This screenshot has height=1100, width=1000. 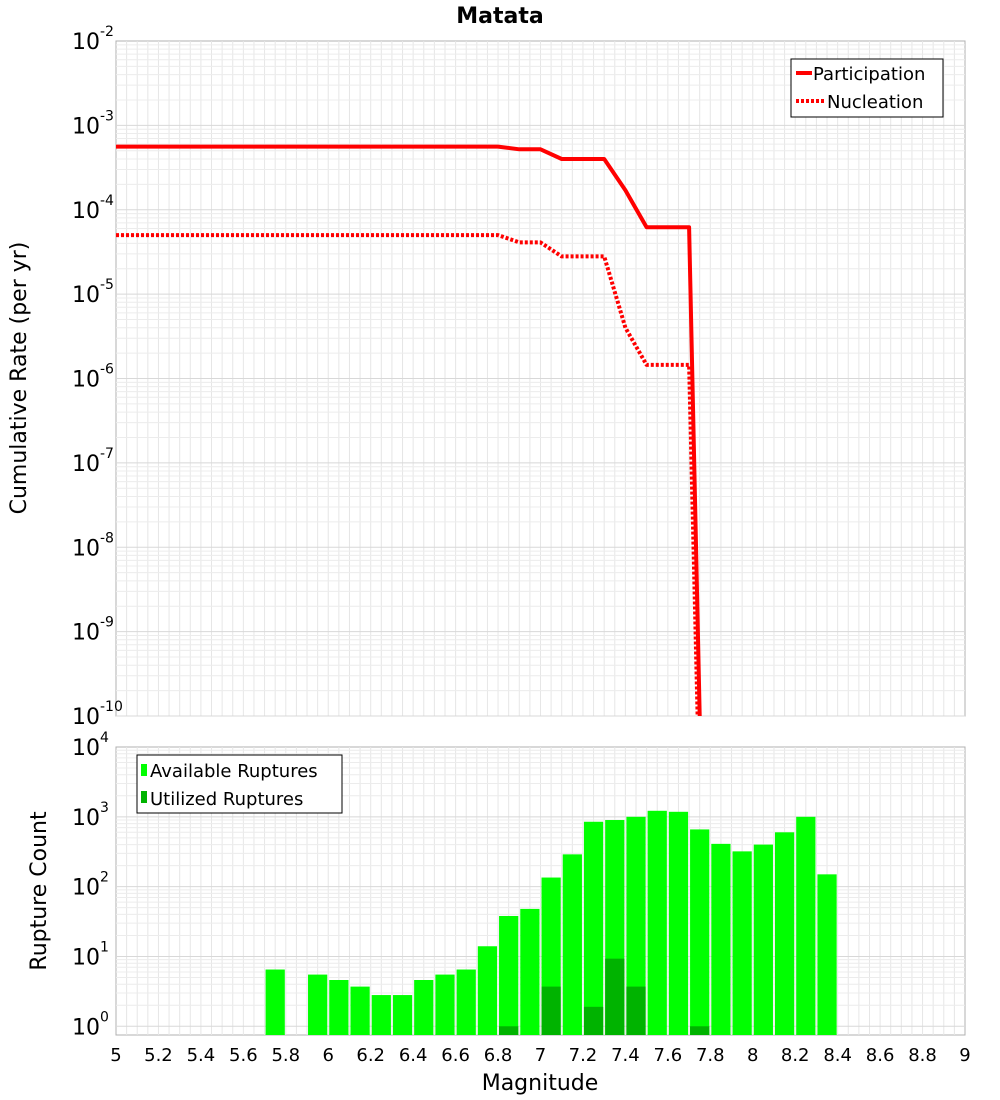 I want to click on x-tick-label: 9, so click(x=964, y=1055).